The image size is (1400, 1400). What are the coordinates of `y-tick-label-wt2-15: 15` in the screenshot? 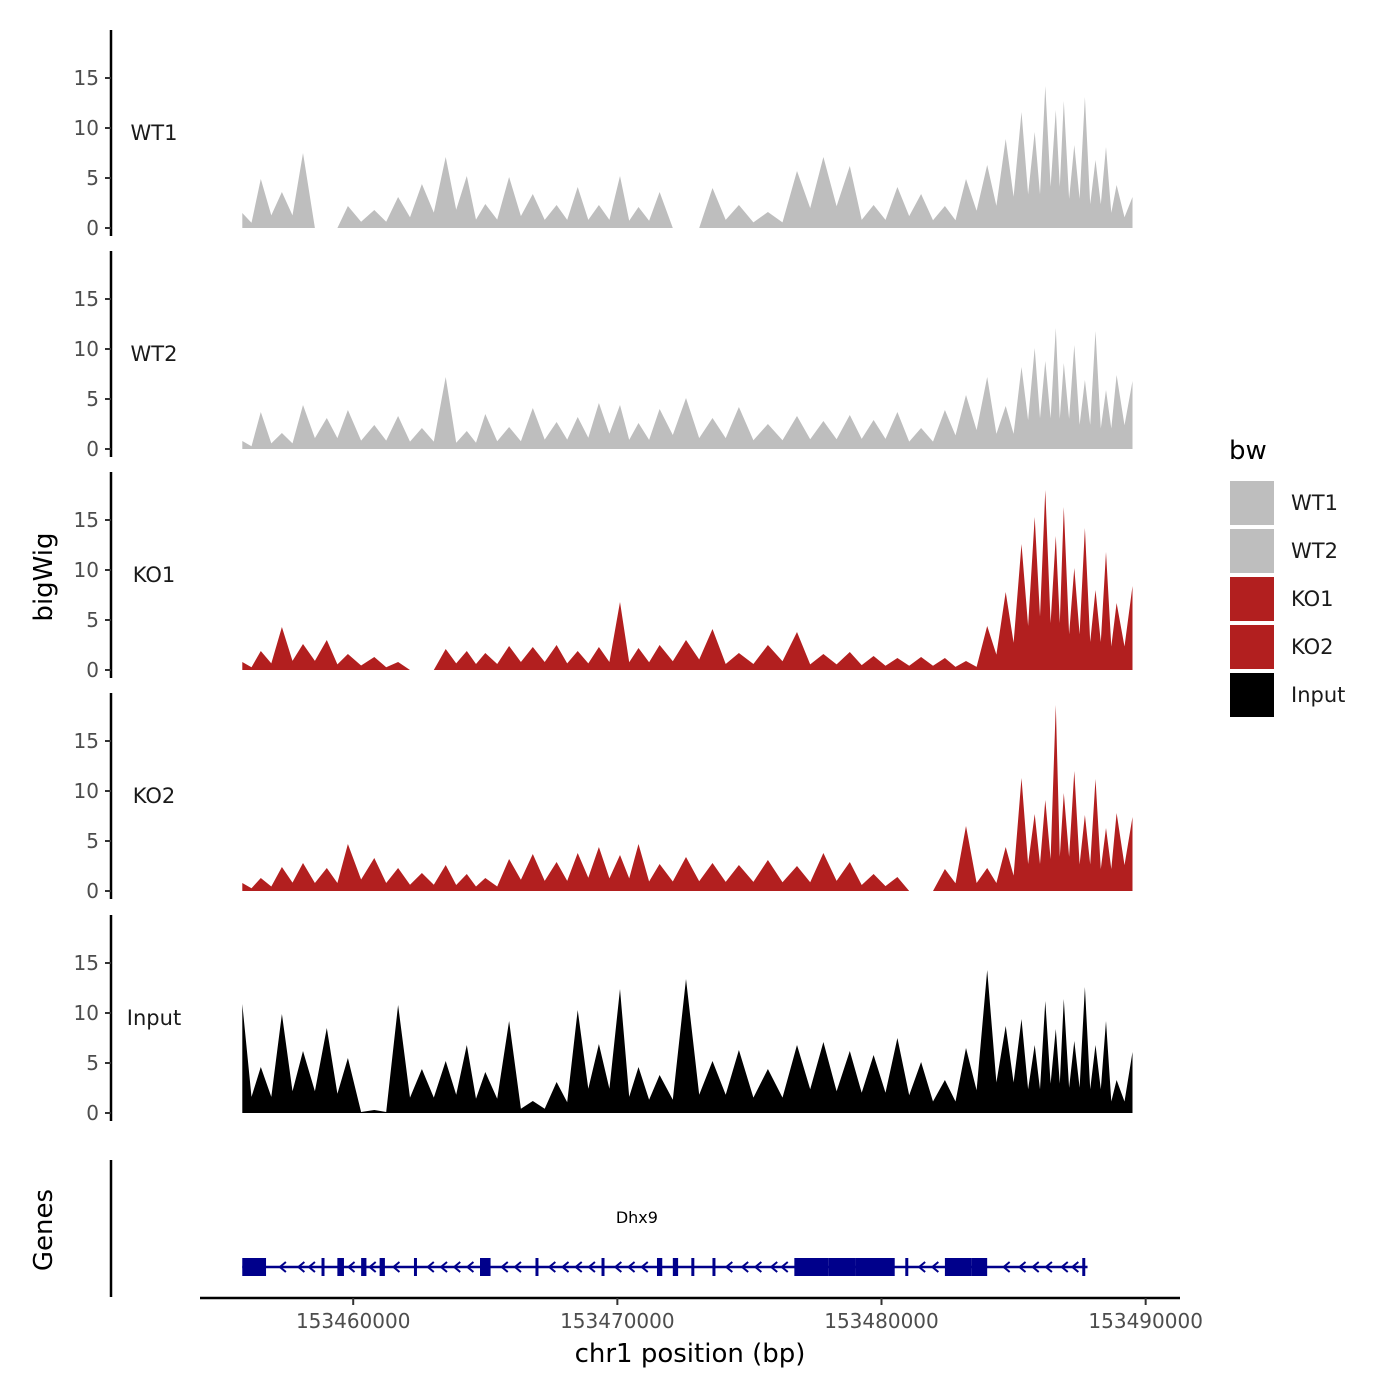 It's located at (86, 299).